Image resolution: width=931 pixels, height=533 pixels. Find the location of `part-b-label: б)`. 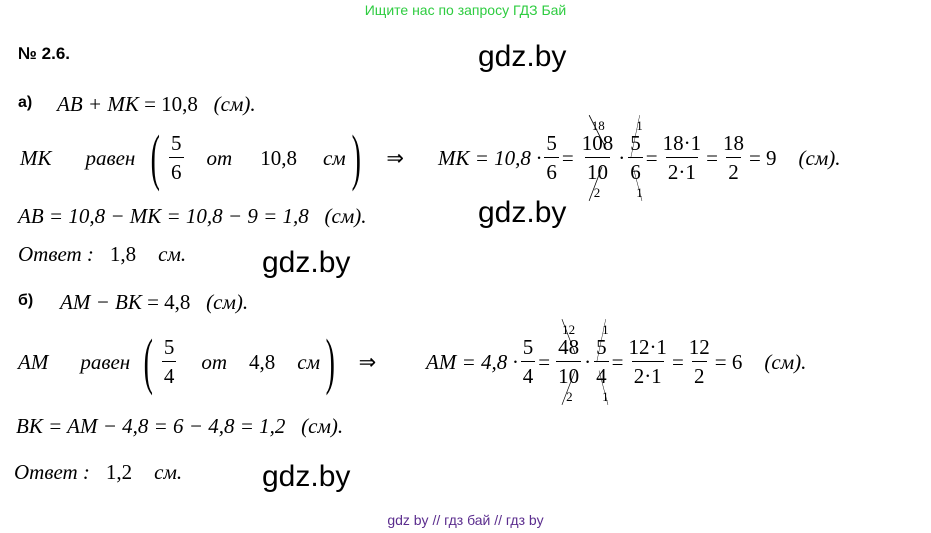

part-b-label: б) is located at coordinates (26, 300).